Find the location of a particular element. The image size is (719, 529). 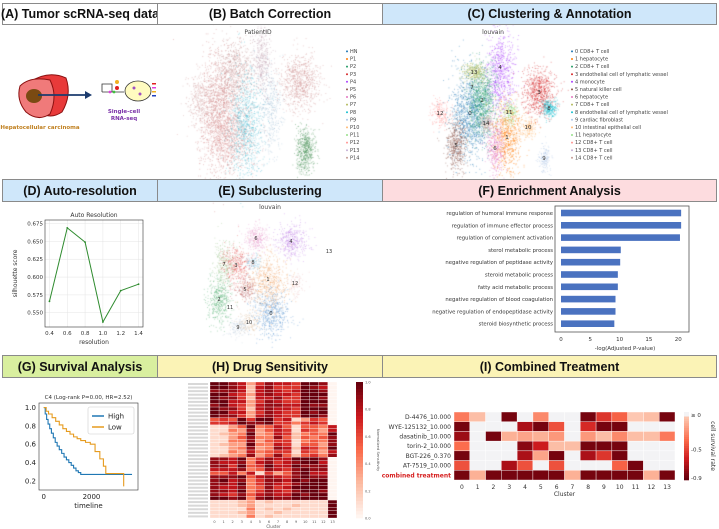

legend-item-cluster-11: 11 hepatocyte is located at coordinates (593, 136).